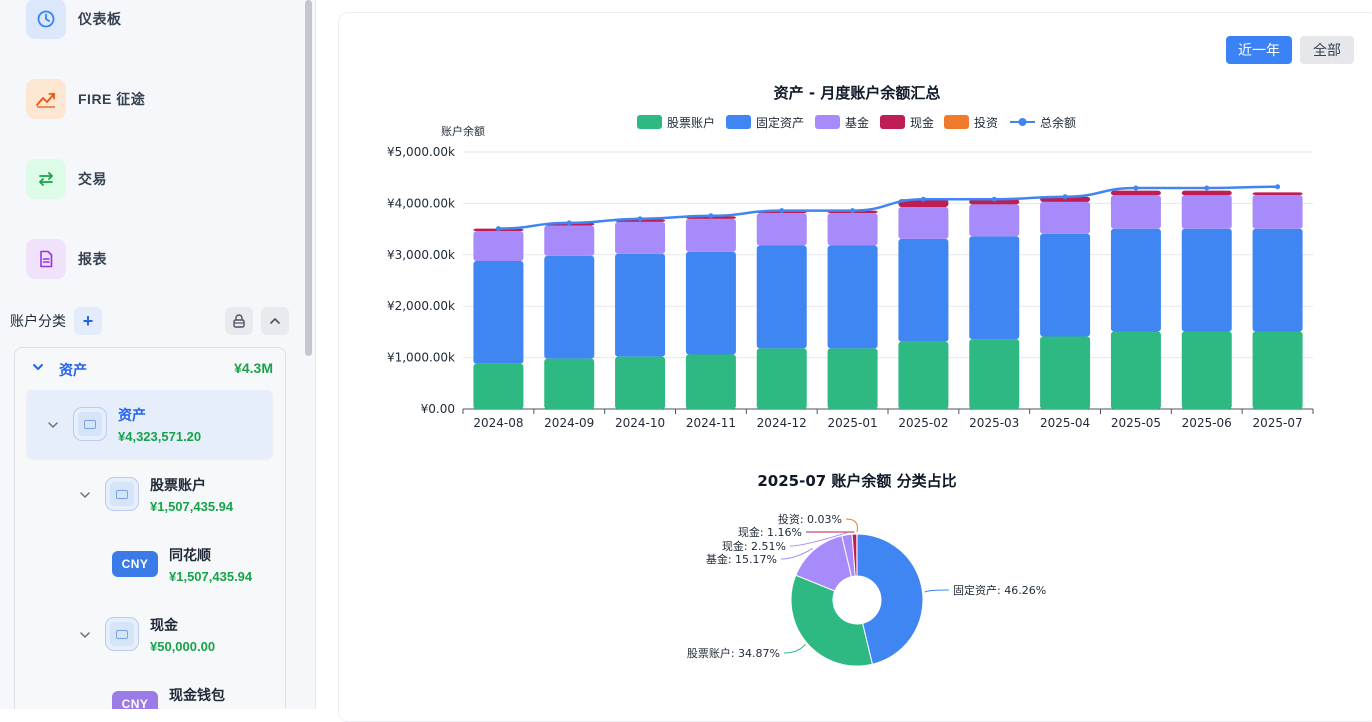 The image size is (1372, 722). I want to click on legend-label: 现金, so click(922, 122).